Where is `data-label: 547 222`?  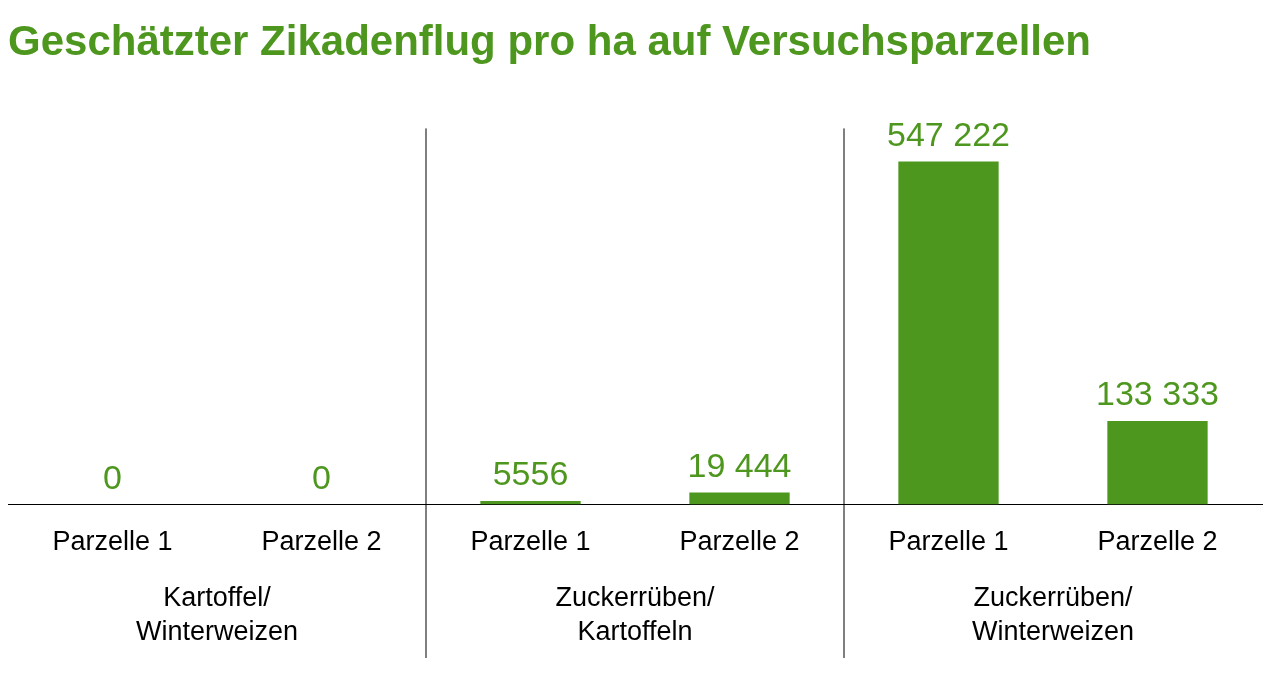
data-label: 547 222 is located at coordinates (948, 133).